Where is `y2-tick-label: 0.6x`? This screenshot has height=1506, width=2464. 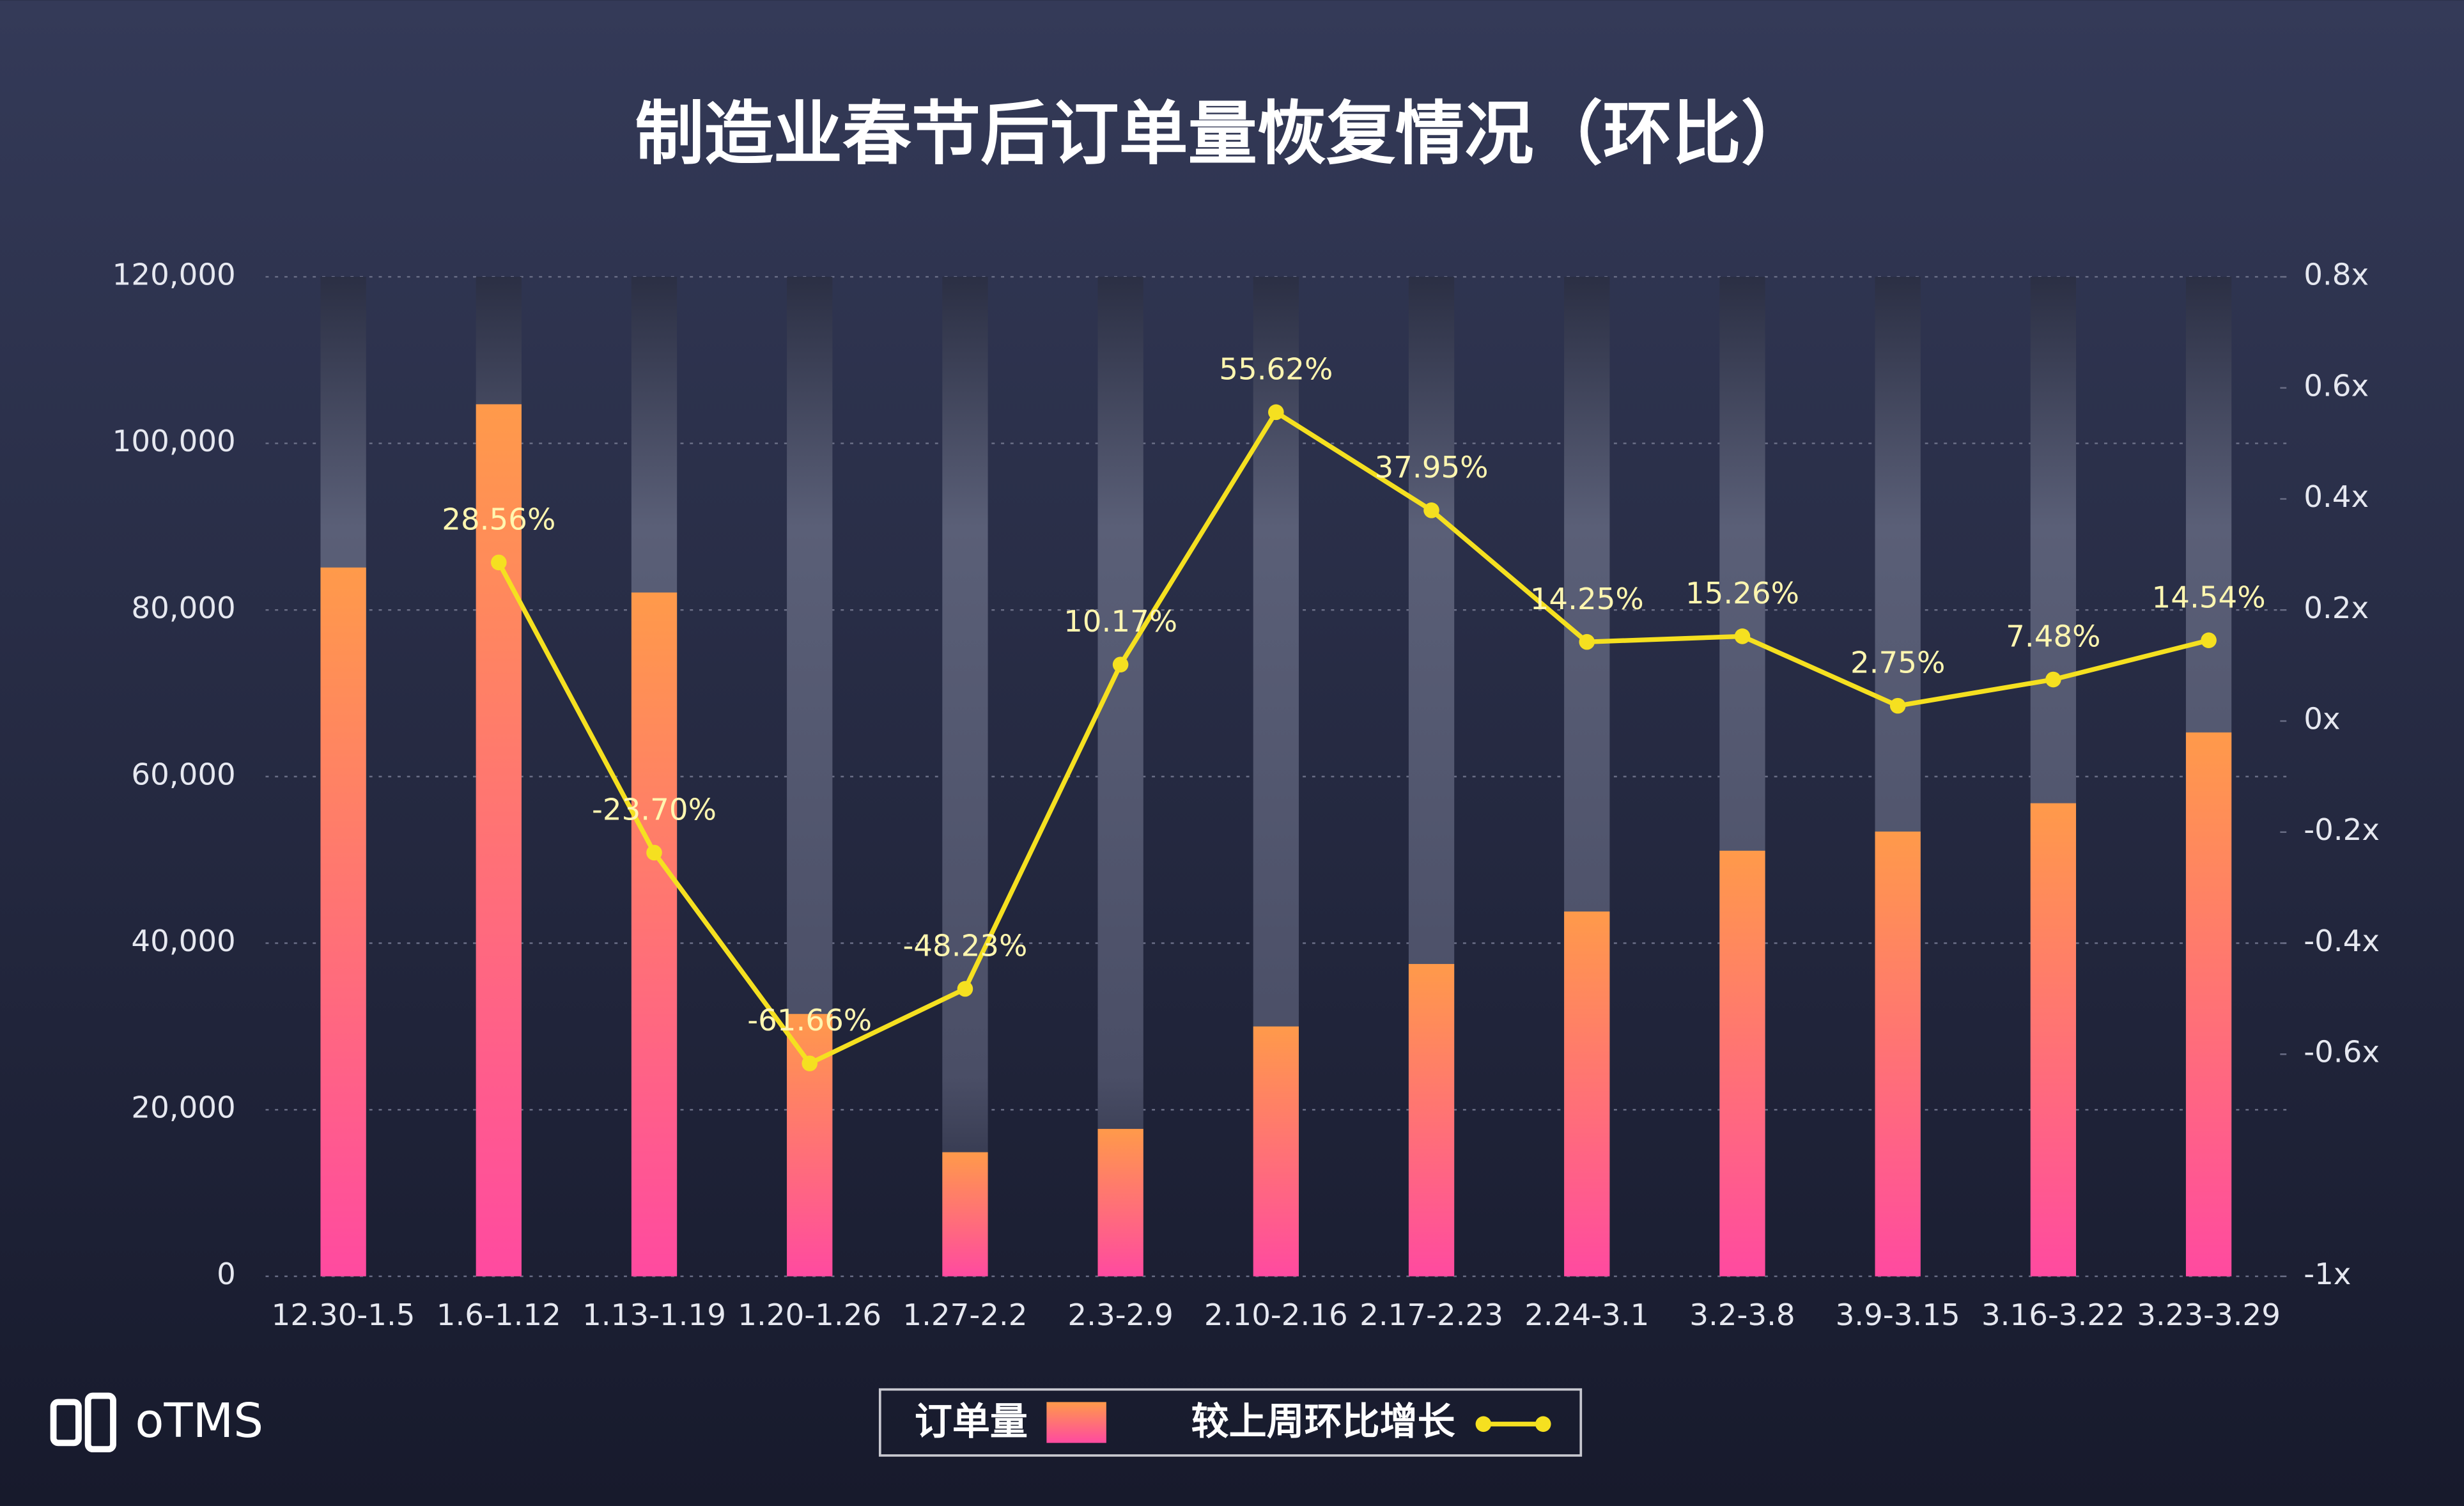
y2-tick-label: 0.6x is located at coordinates (2336, 386).